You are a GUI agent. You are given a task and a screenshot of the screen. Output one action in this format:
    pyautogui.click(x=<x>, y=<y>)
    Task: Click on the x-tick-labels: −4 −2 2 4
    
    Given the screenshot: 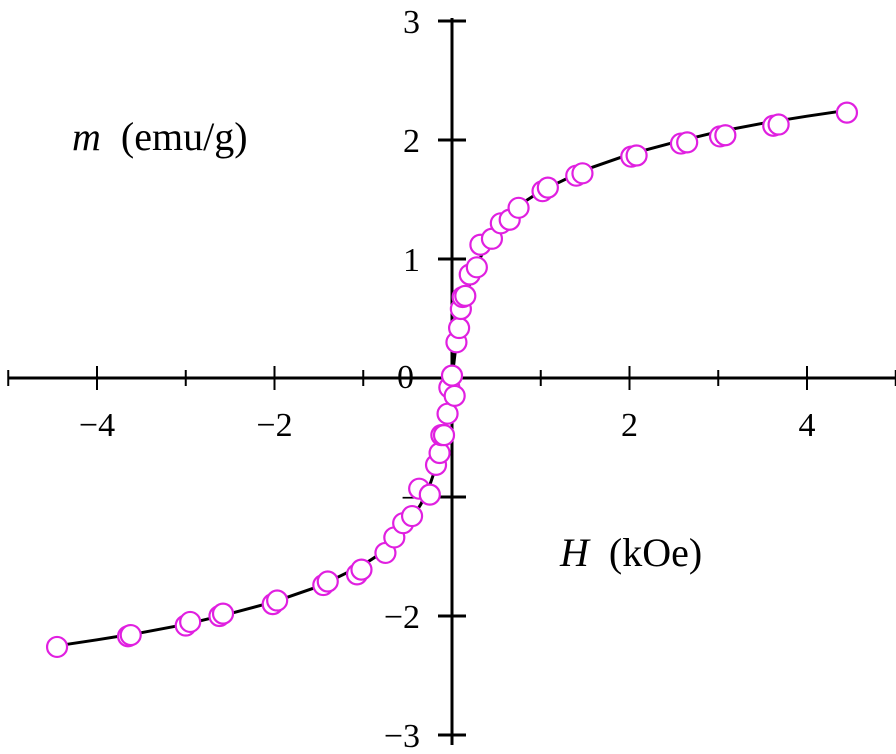 What is the action you would take?
    pyautogui.click(x=447, y=425)
    